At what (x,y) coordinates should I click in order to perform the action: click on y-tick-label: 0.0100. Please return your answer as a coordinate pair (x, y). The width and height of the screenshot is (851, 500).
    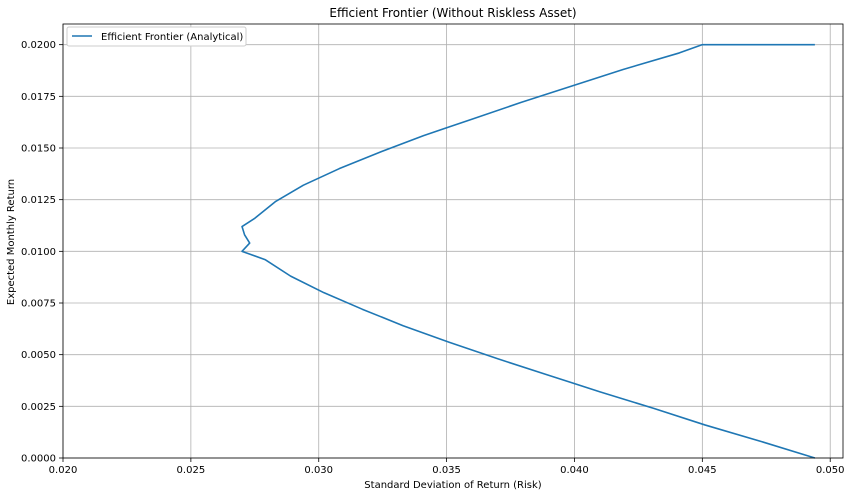
    Looking at the image, I should click on (38, 252).